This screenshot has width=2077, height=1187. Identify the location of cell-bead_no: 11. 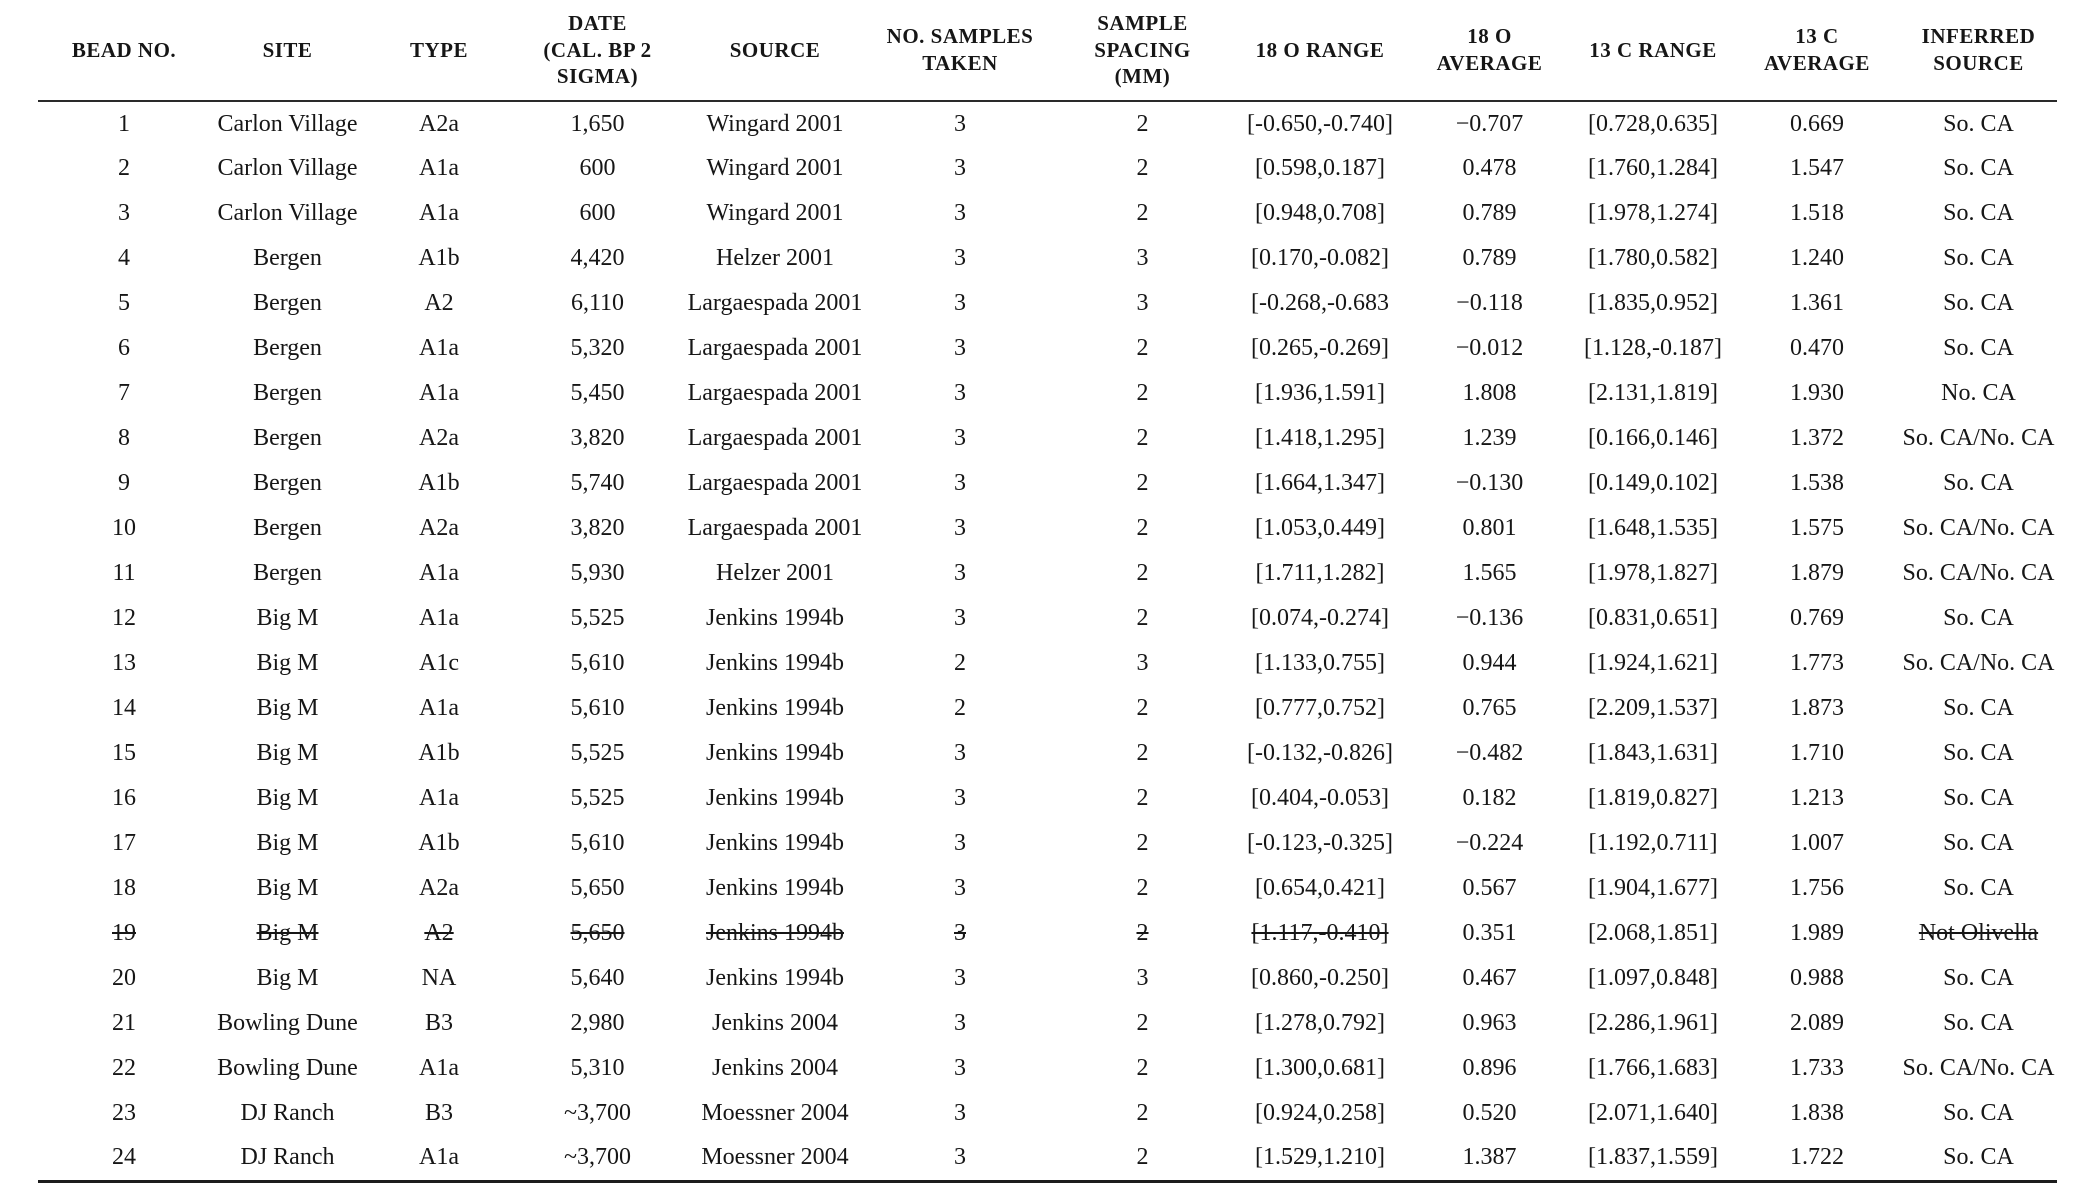
(124, 573).